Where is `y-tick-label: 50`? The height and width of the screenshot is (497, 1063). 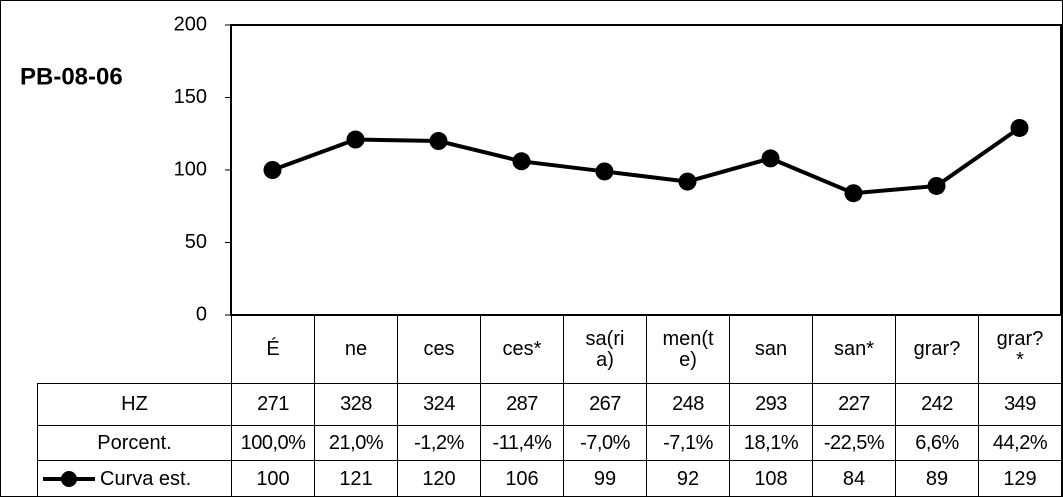
y-tick-label: 50 is located at coordinates (196, 242).